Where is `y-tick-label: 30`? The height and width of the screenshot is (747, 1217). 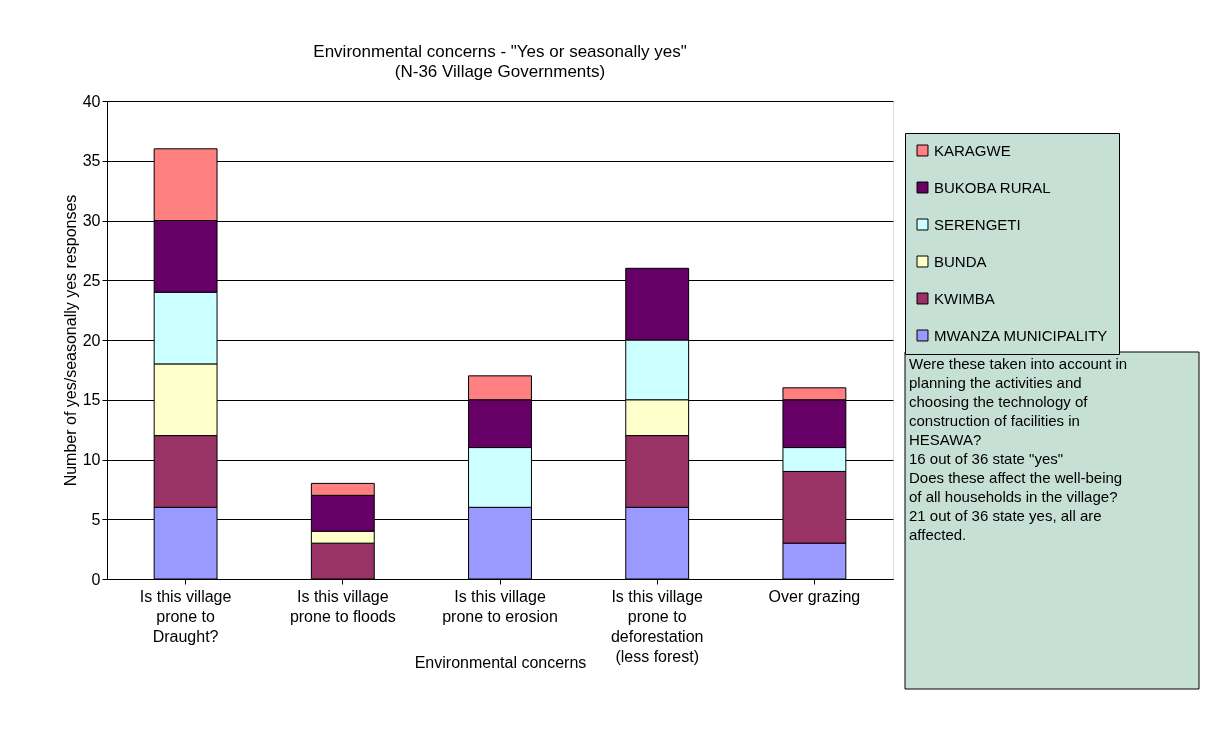
y-tick-label: 30 is located at coordinates (91, 220).